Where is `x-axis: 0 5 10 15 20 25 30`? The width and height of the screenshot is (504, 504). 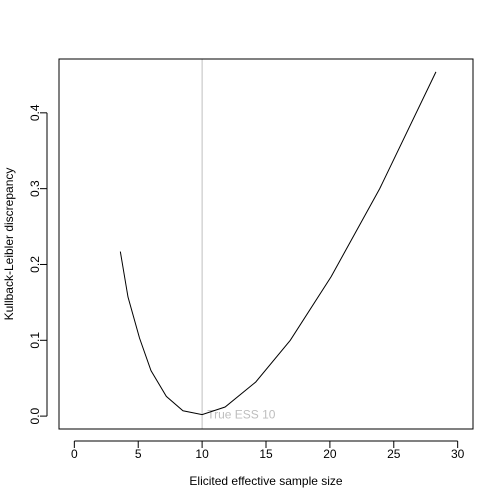 x-axis: 0 5 10 15 20 25 30 is located at coordinates (268, 450).